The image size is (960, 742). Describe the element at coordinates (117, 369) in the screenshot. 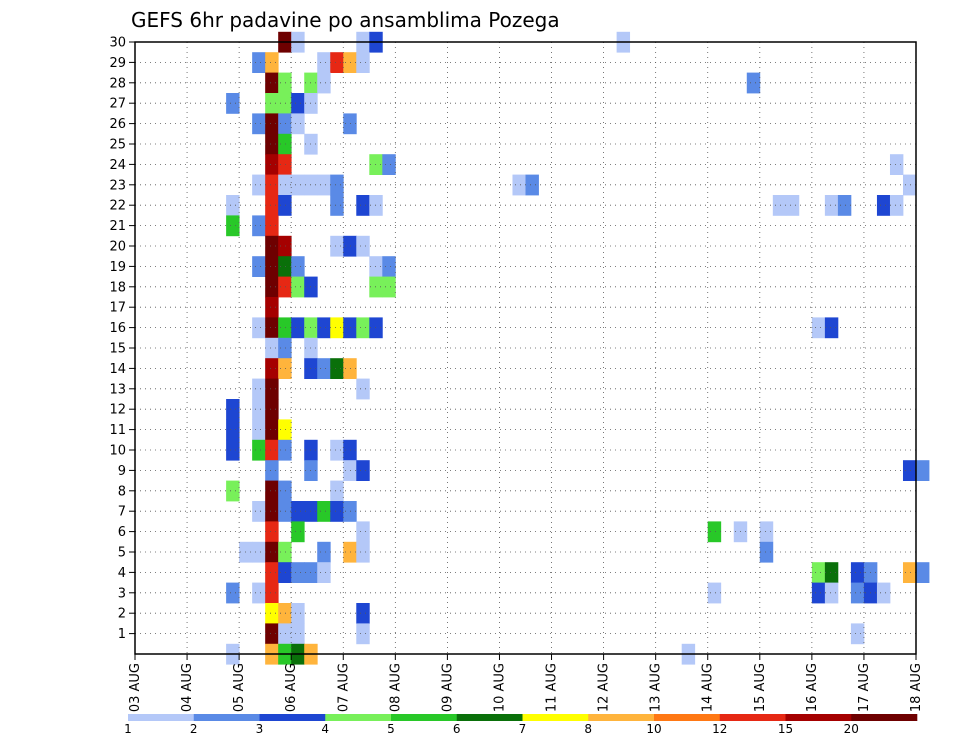

I see `y-tick-label: 14` at that location.